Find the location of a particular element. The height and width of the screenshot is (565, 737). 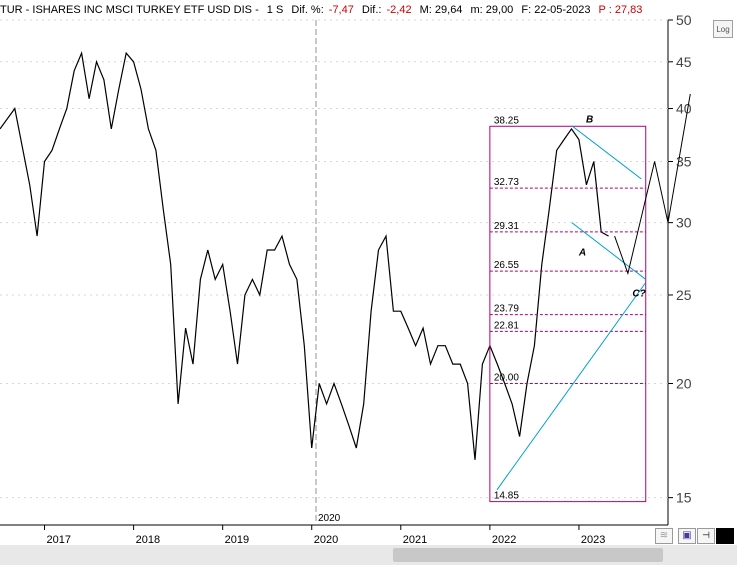

y-tick-label: 15 is located at coordinates (684, 498).